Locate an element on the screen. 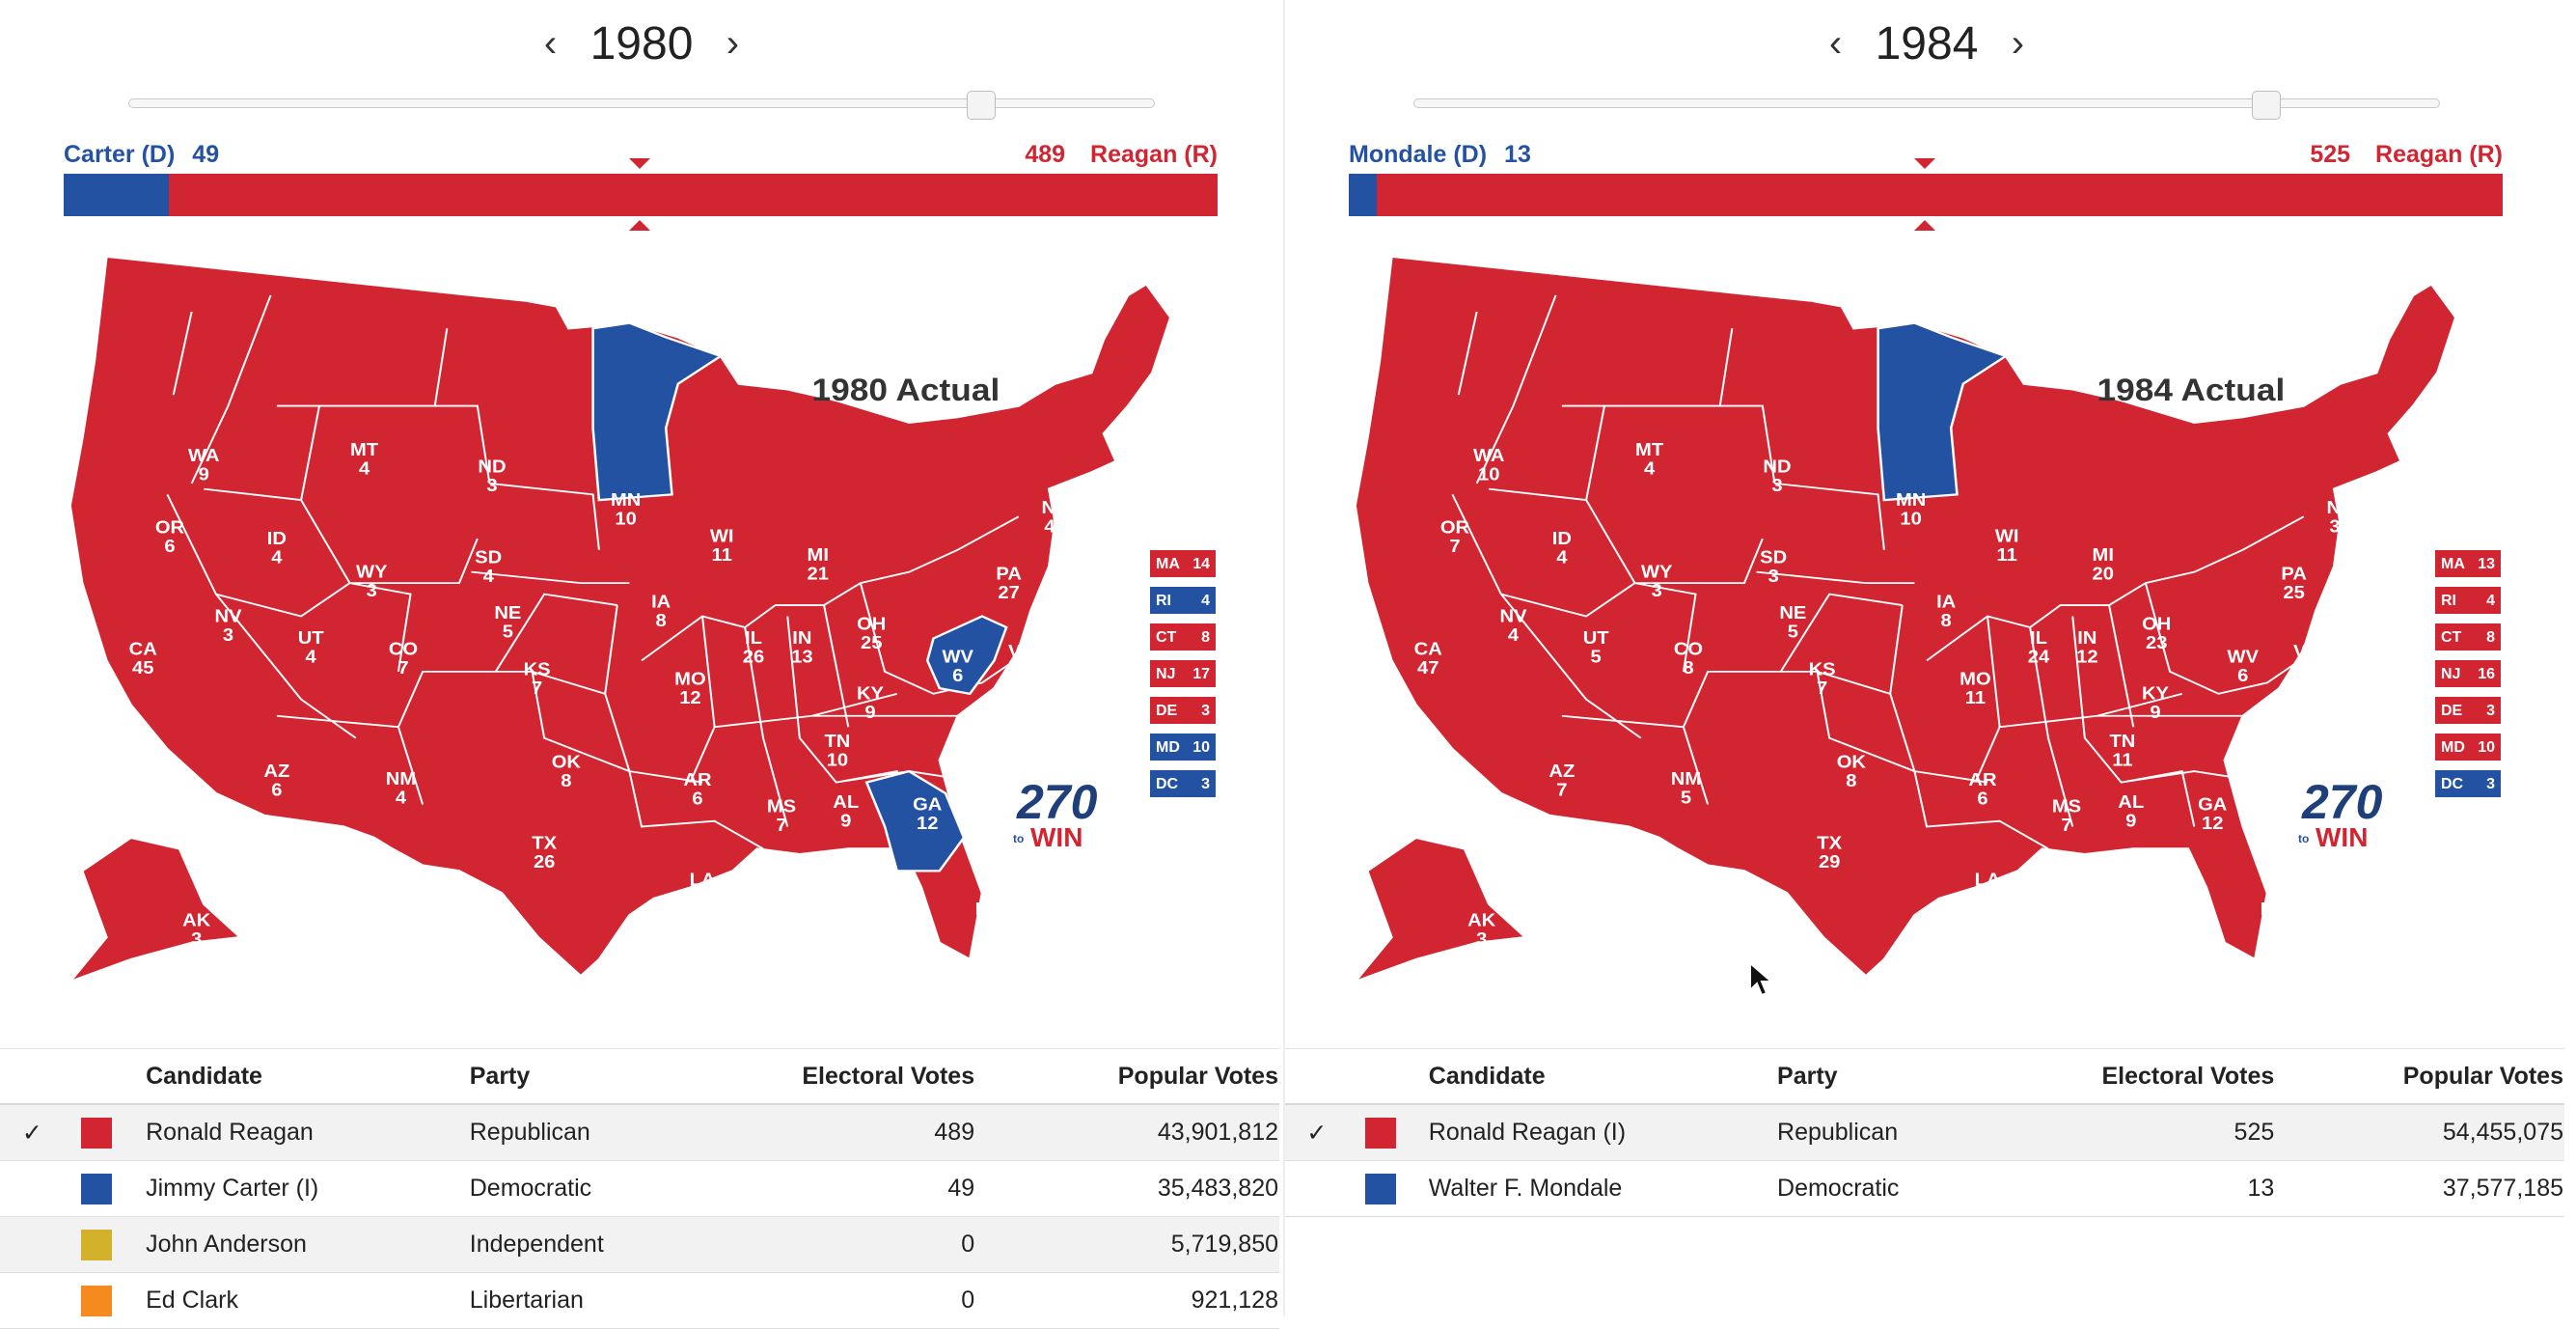 The image size is (2576, 1329). state-label-ny: NY 41 is located at coordinates (1056, 518).